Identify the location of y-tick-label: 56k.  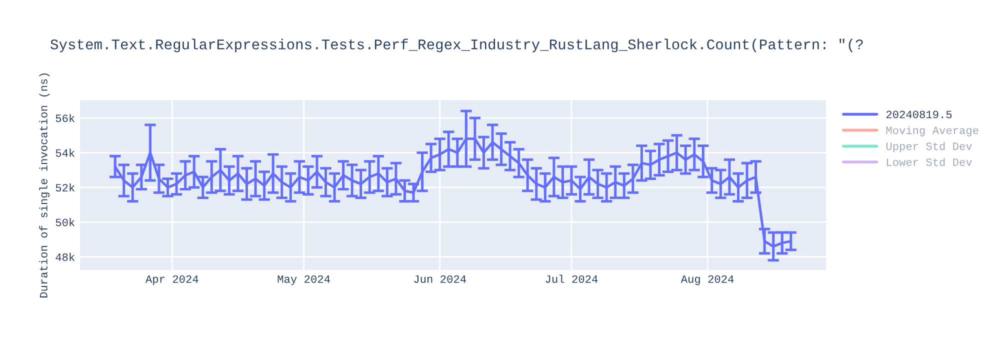
(65, 118).